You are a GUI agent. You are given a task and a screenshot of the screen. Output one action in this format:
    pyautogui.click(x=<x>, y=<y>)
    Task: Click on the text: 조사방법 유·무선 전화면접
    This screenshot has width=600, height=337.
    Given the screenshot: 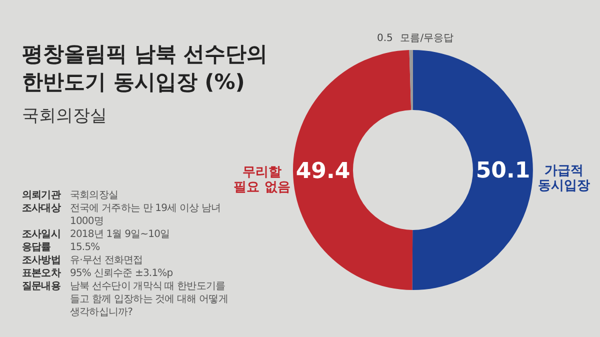 What is the action you would take?
    pyautogui.click(x=83, y=260)
    